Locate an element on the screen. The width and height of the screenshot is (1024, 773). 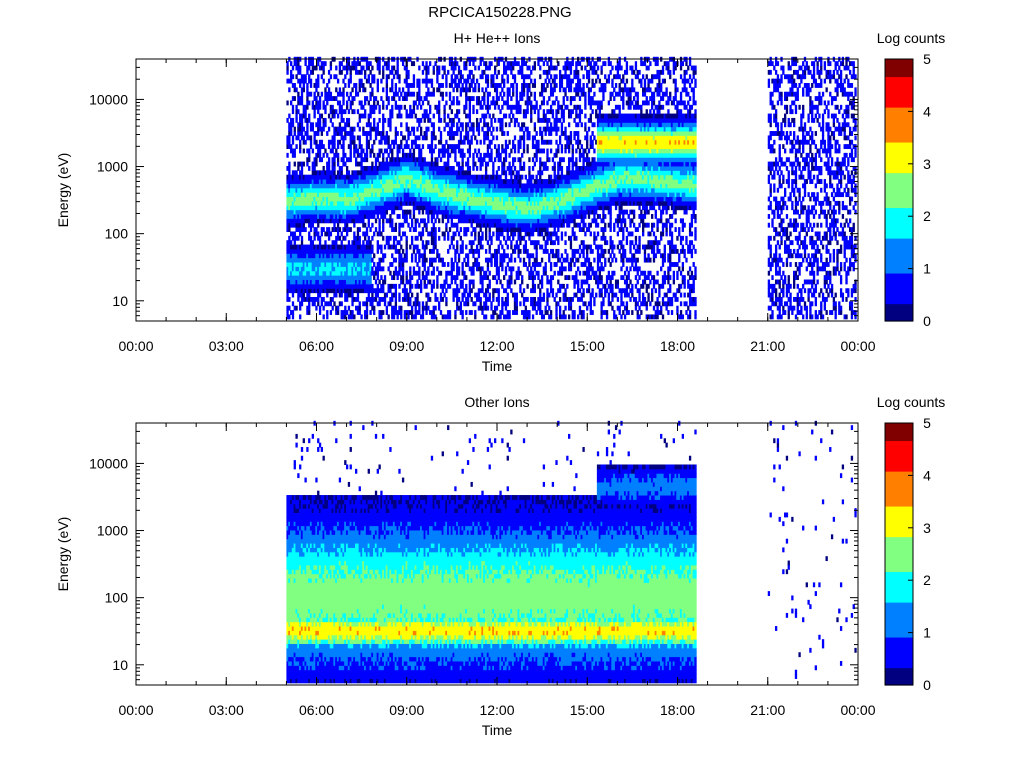
x-tick-label: 00:00 is located at coordinates (135, 710).